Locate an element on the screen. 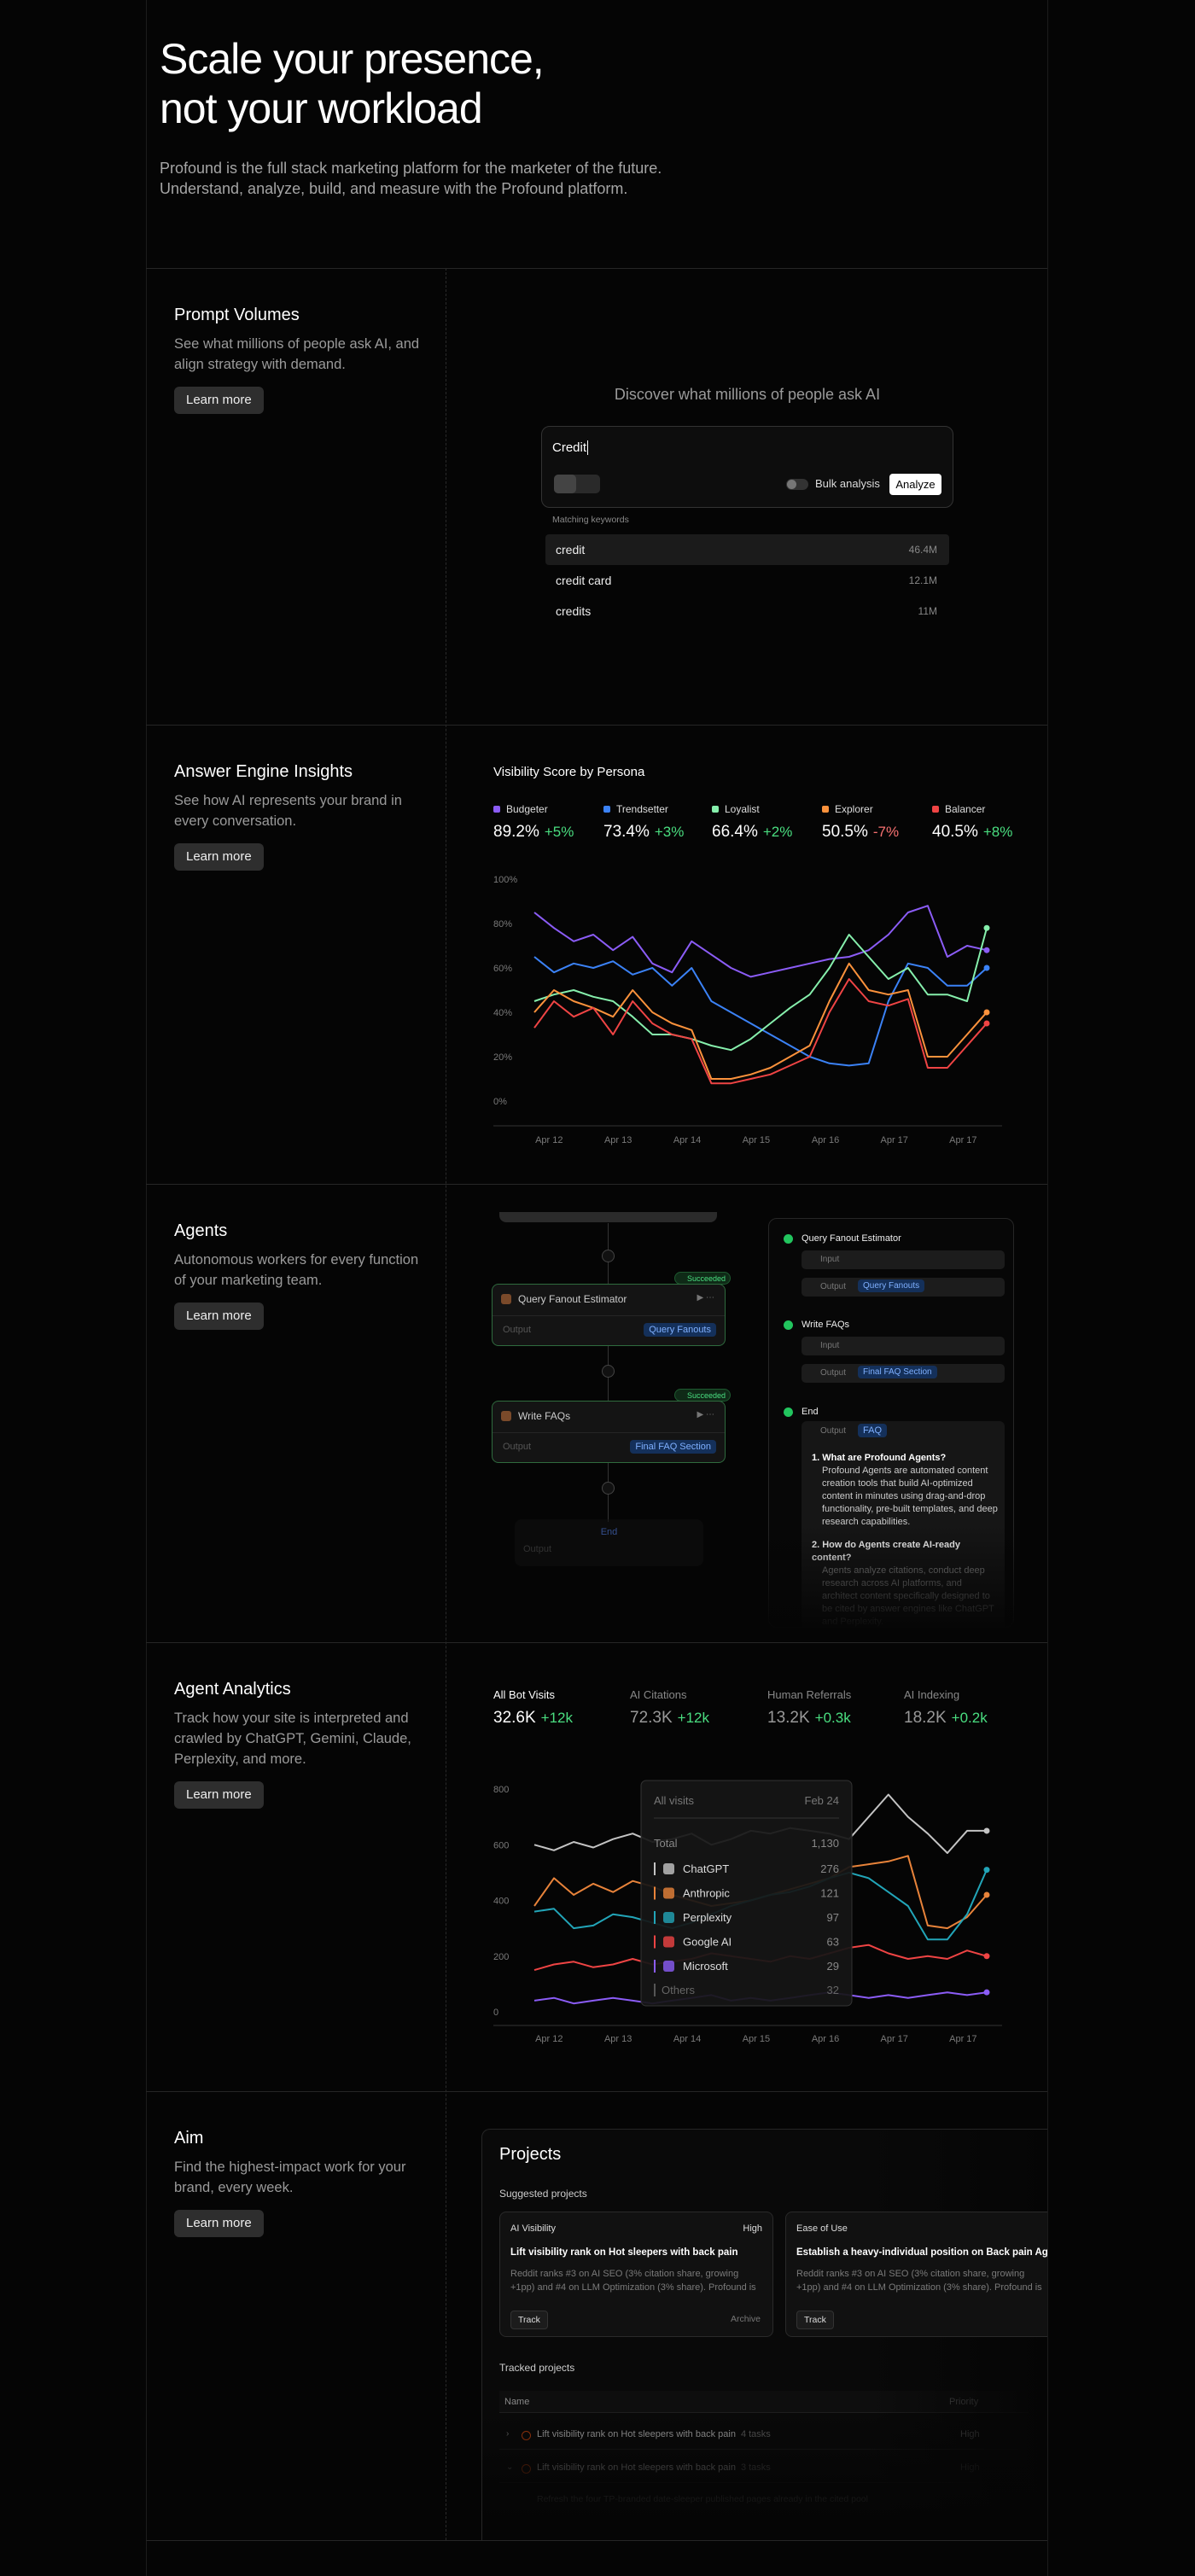 The height and width of the screenshot is (2576, 1195). x-tick-label: Apr 13 is located at coordinates (618, 1140).